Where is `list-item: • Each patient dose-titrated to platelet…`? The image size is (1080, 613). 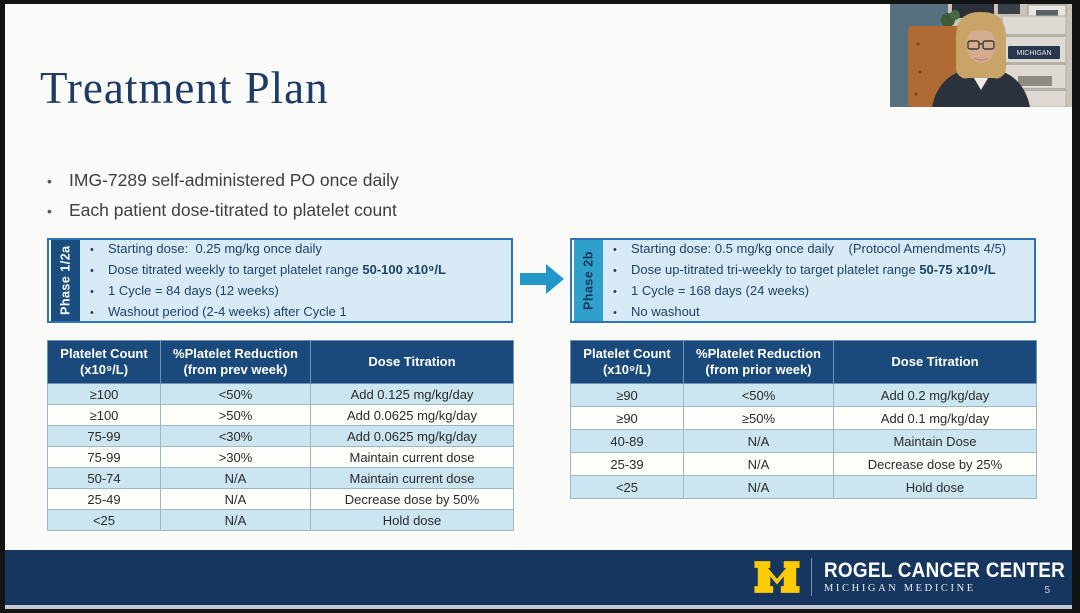 list-item: • Each patient dose-titrated to platelet… is located at coordinates (223, 211).